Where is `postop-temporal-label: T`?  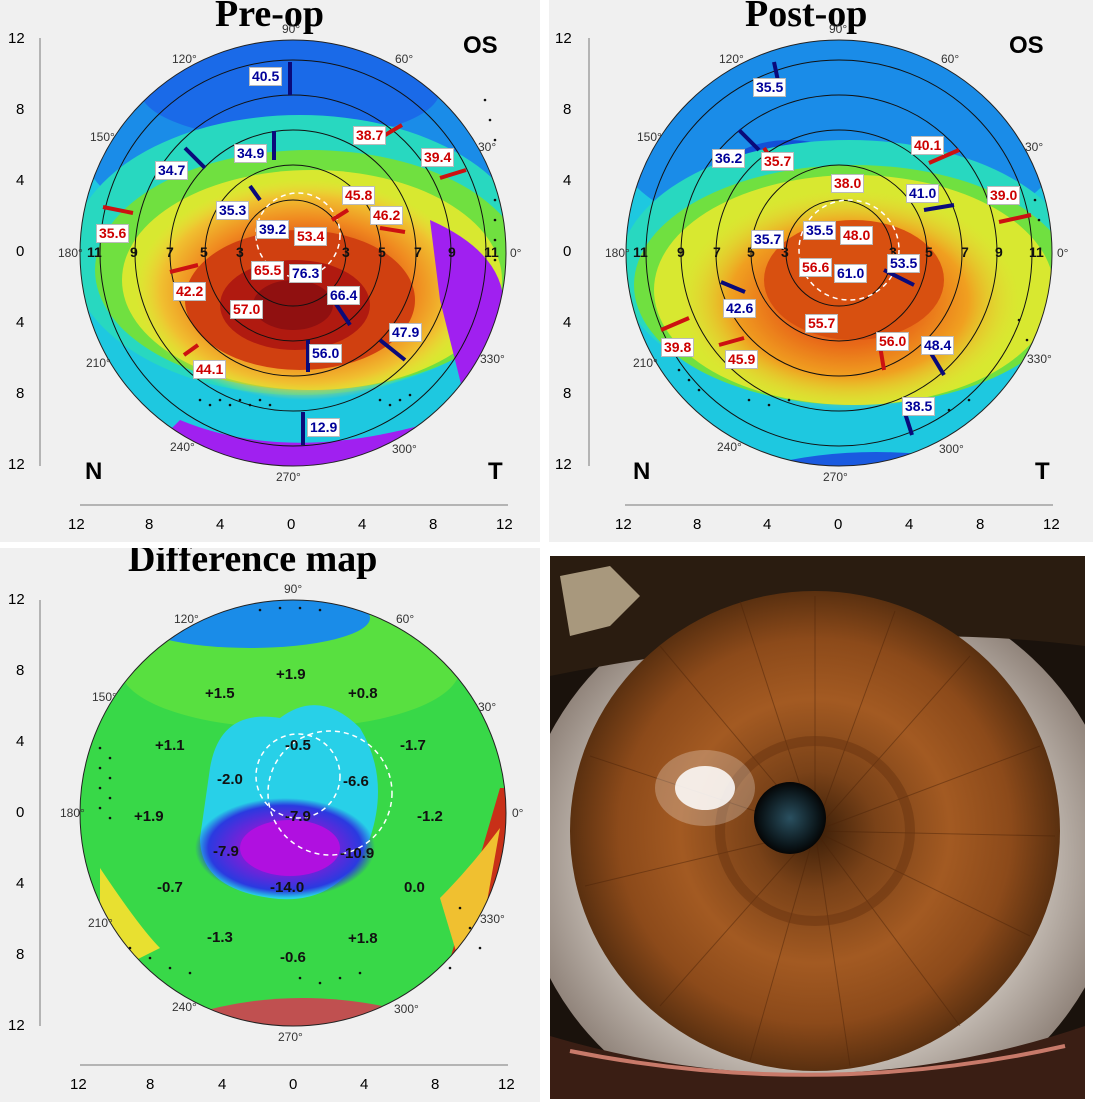 postop-temporal-label: T is located at coordinates (1042, 471).